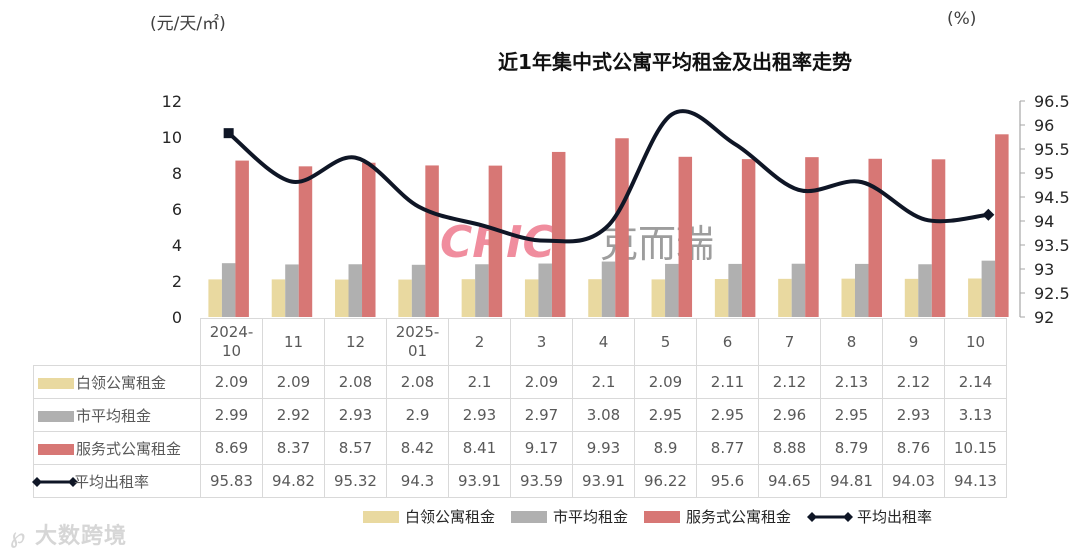 The height and width of the screenshot is (553, 1080). I want to click on table-cell: 95.6, so click(727, 481).